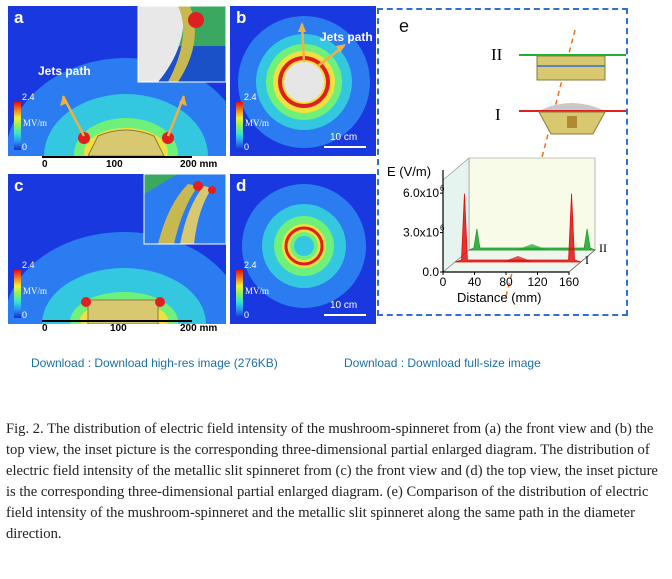 The width and height of the screenshot is (672, 579). I want to click on scale-label: 10 cm, so click(344, 137).